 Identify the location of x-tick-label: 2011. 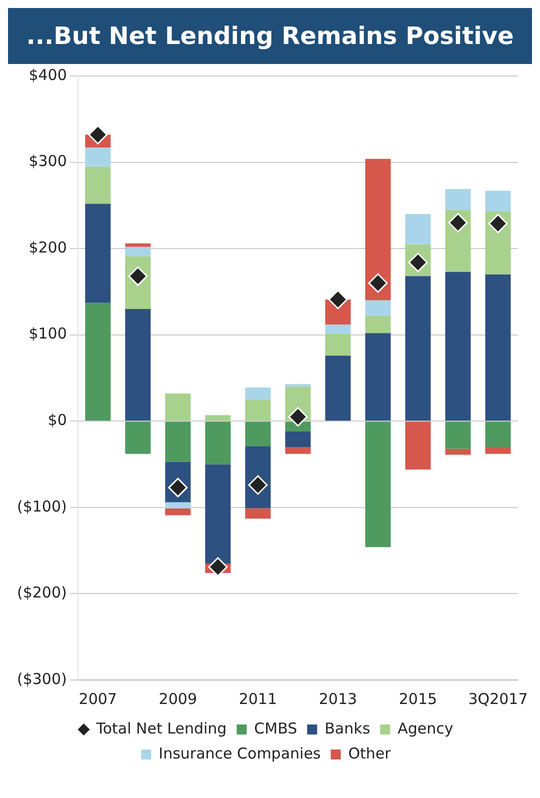
(258, 699).